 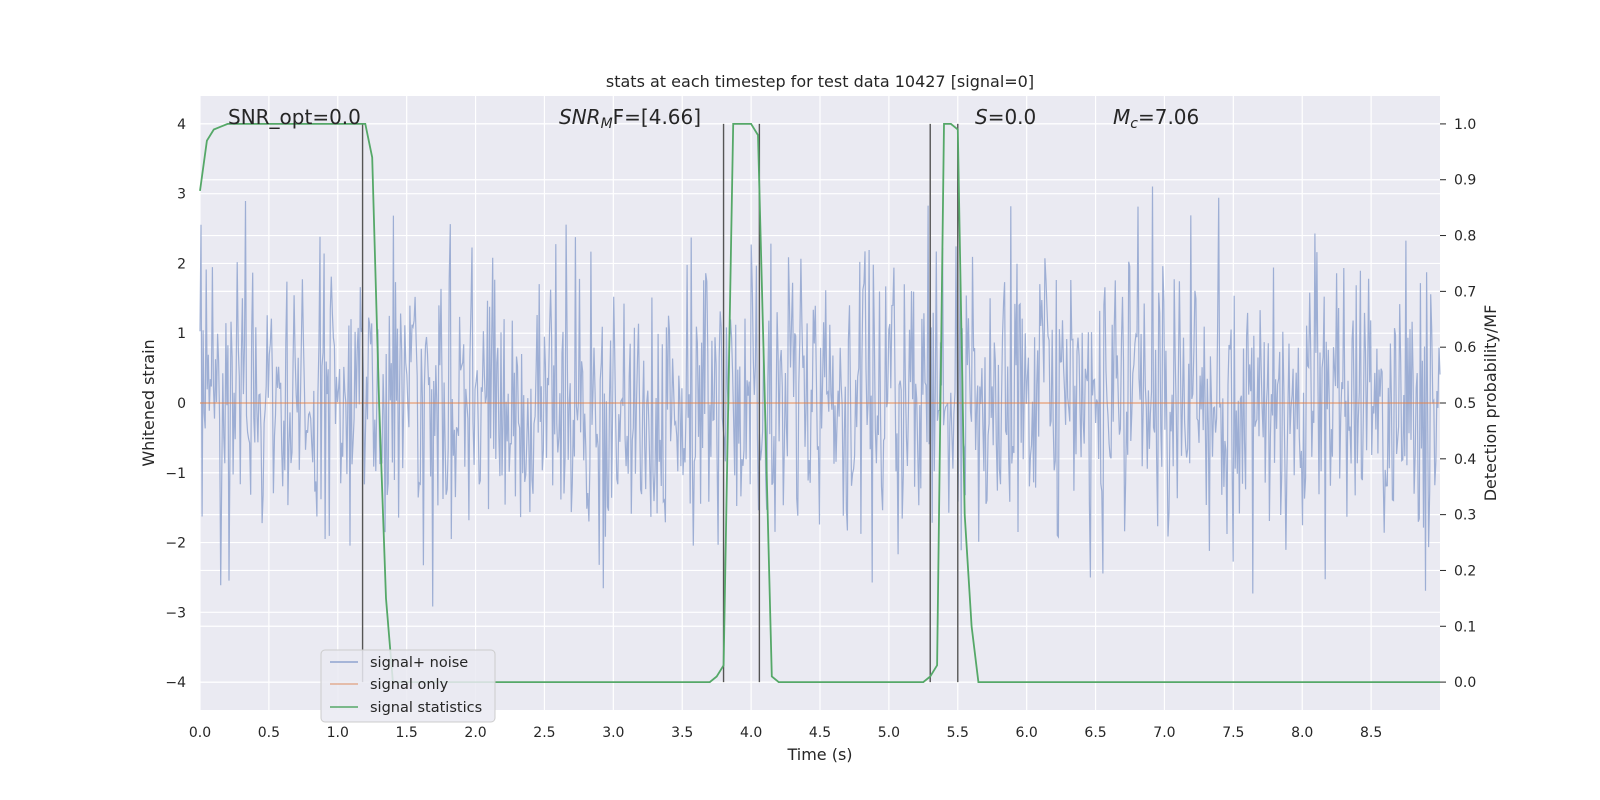 I want to click on annotation-snr-mf: SNRMF=[4.66], so click(x=630, y=118).